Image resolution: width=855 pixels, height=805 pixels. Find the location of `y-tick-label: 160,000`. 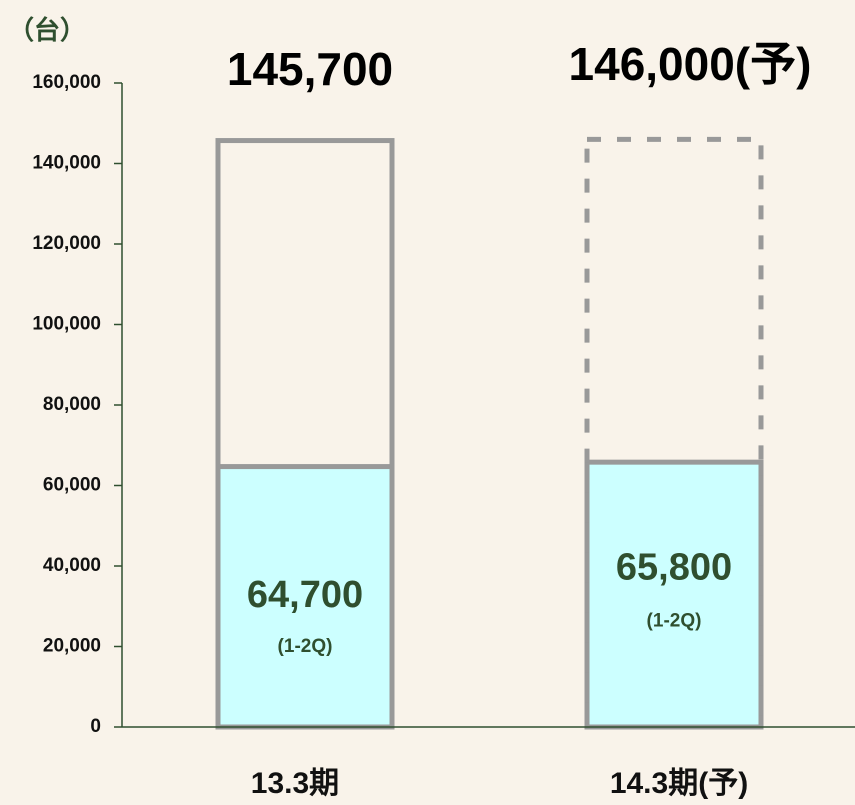

y-tick-label: 160,000 is located at coordinates (66, 82).